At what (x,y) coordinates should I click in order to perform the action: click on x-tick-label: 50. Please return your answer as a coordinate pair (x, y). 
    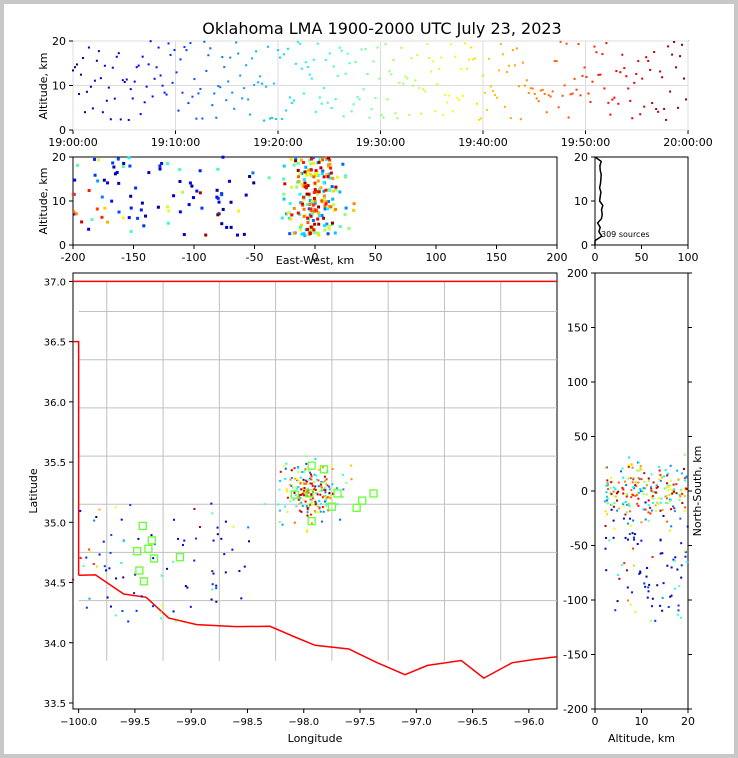
    Looking at the image, I should click on (642, 257).